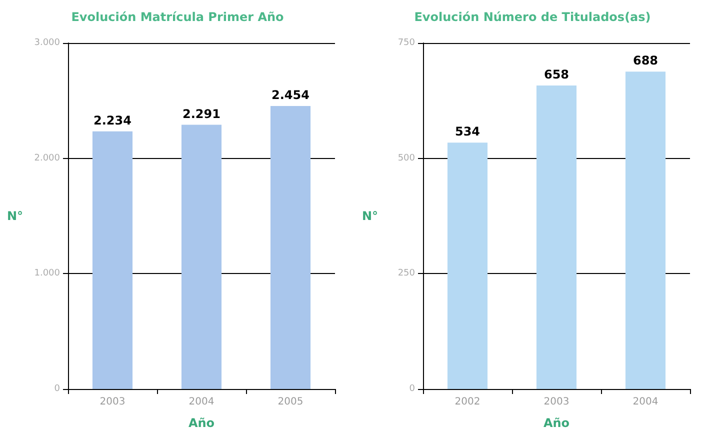 The width and height of the screenshot is (710, 434). Describe the element at coordinates (47, 273) in the screenshot. I see `y-tick-label: 1.000` at that location.